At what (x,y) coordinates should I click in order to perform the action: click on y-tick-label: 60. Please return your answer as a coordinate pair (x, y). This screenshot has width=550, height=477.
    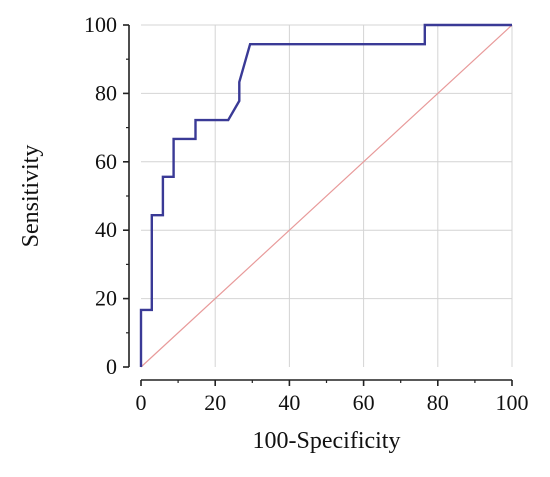
    Looking at the image, I should click on (106, 161).